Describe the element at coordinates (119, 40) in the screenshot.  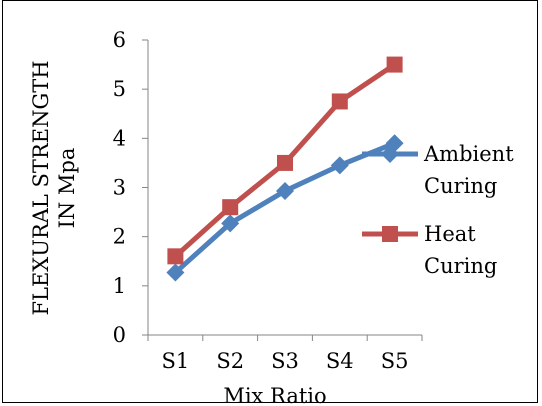
I see `y-tick-label: 6` at that location.